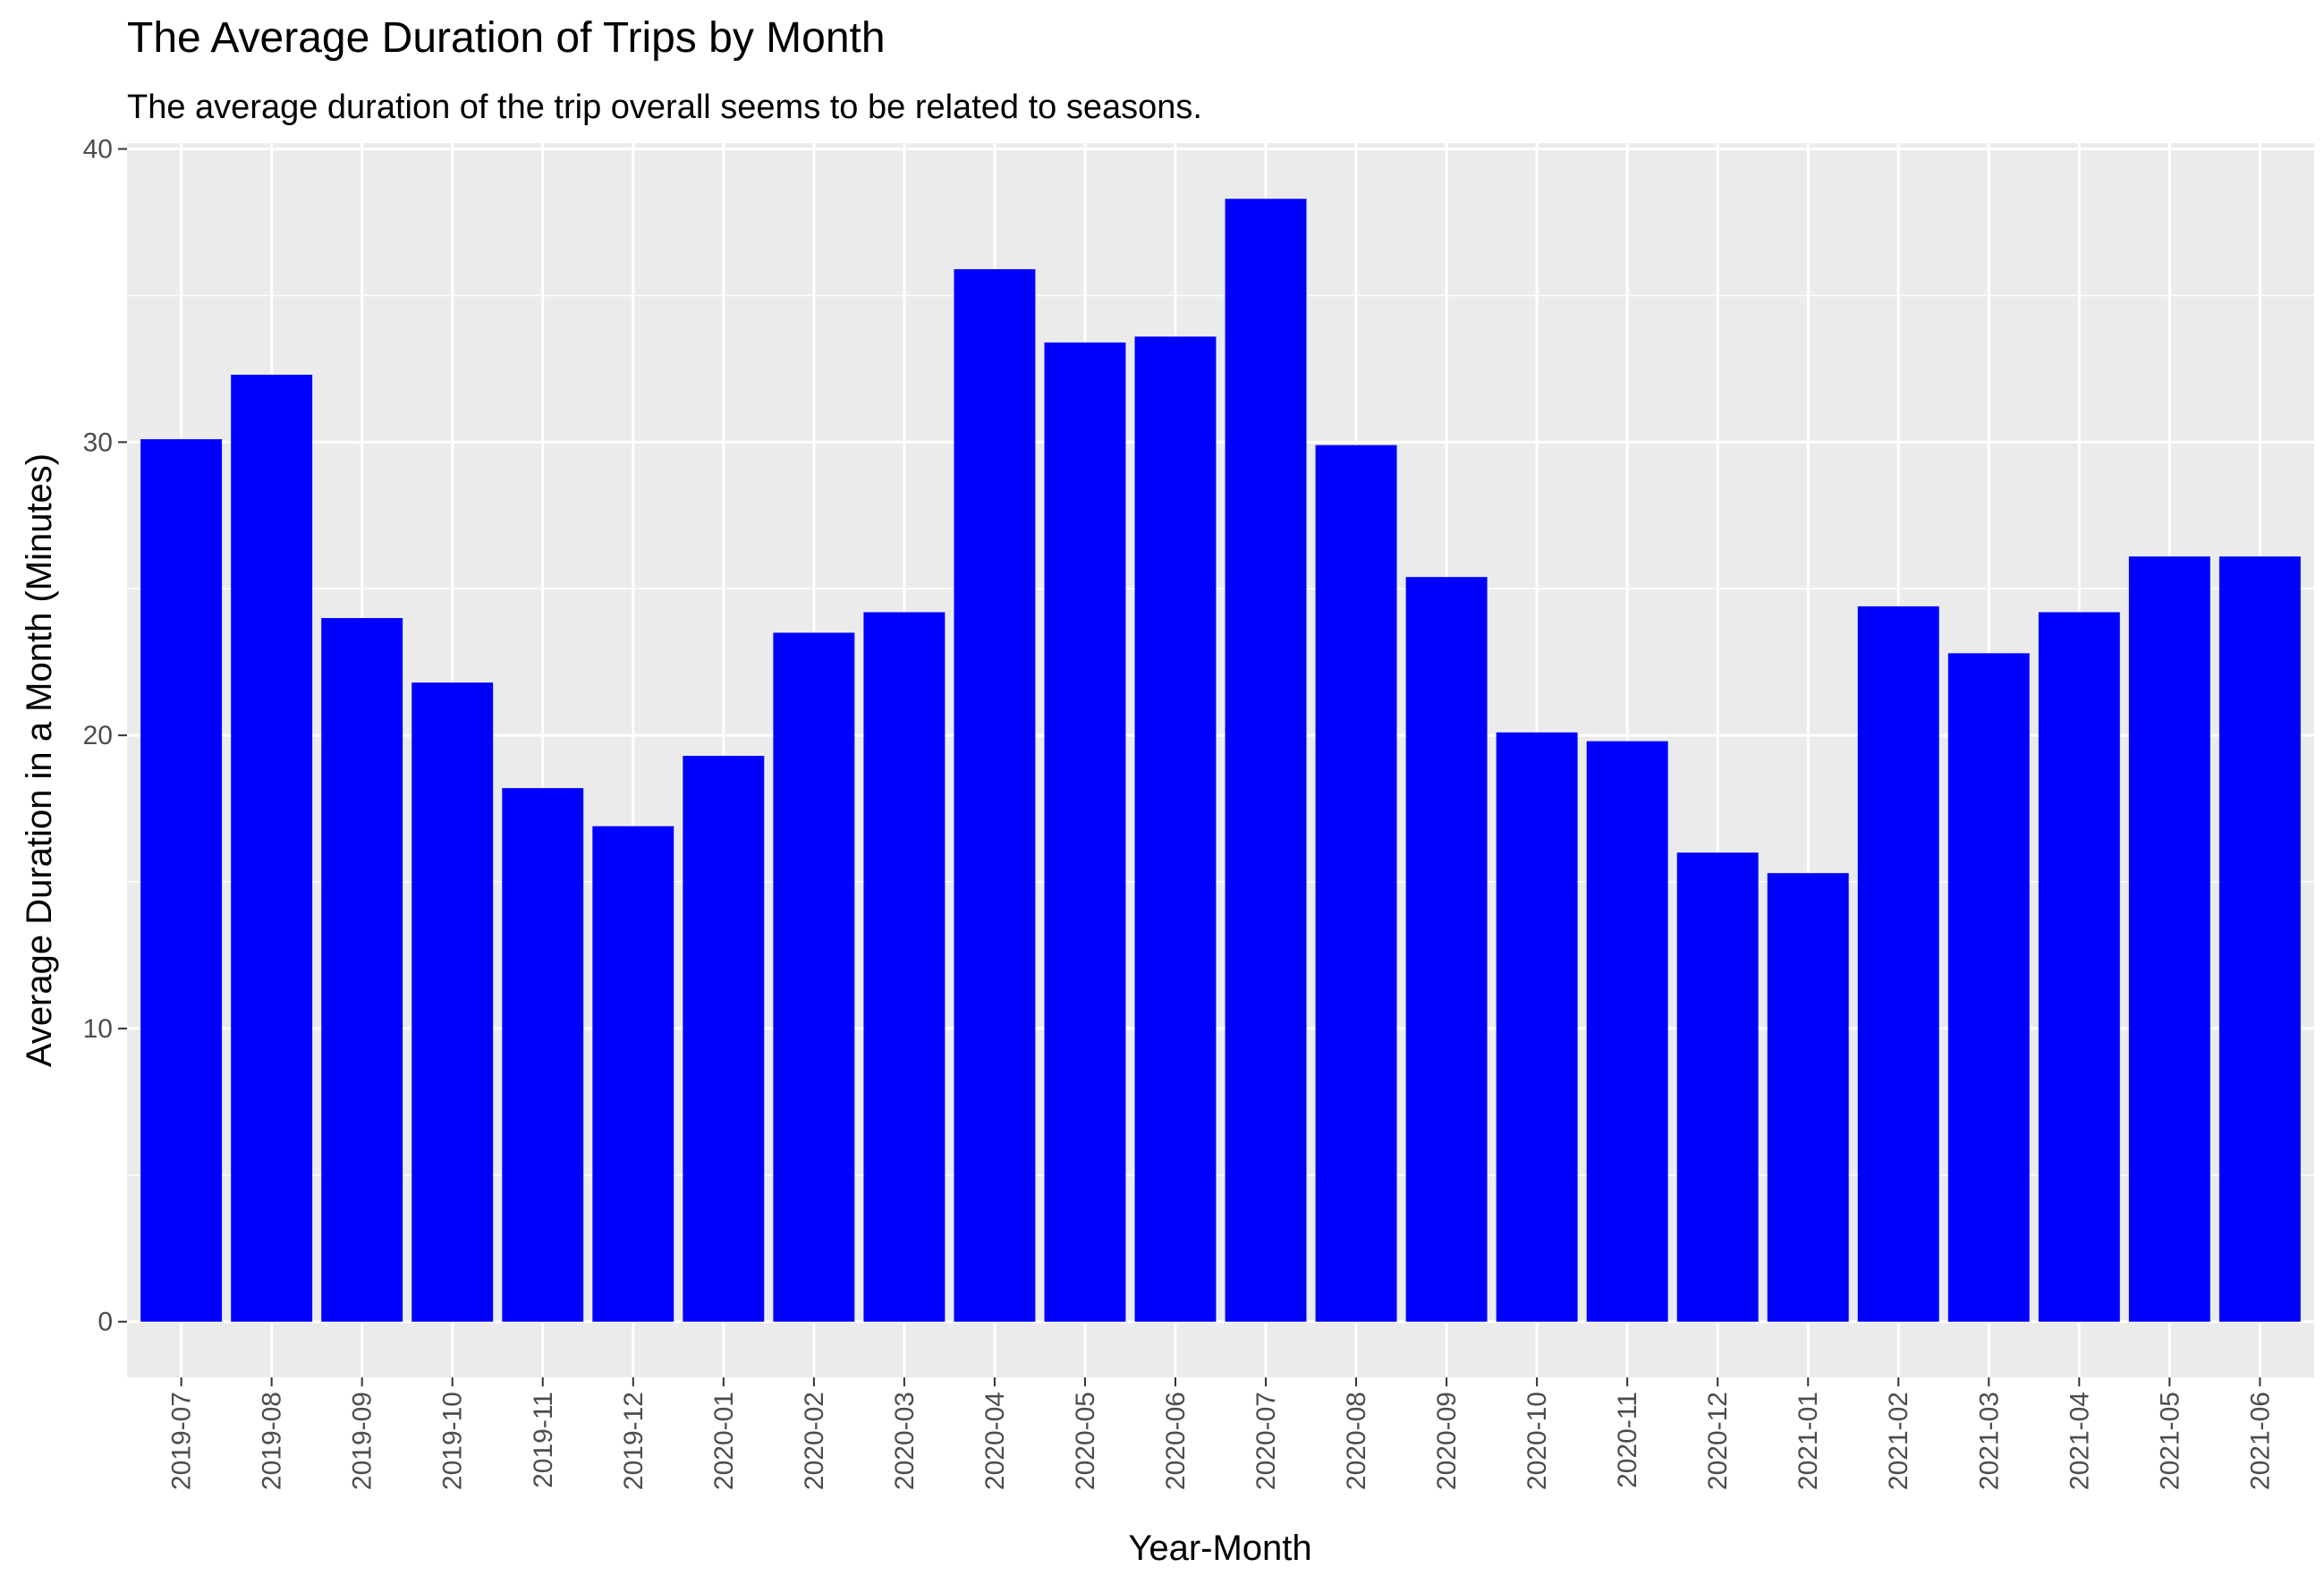 The width and height of the screenshot is (2324, 1584). What do you see at coordinates (2079, 1441) in the screenshot?
I see `x-tick-label: 2021-04` at bounding box center [2079, 1441].